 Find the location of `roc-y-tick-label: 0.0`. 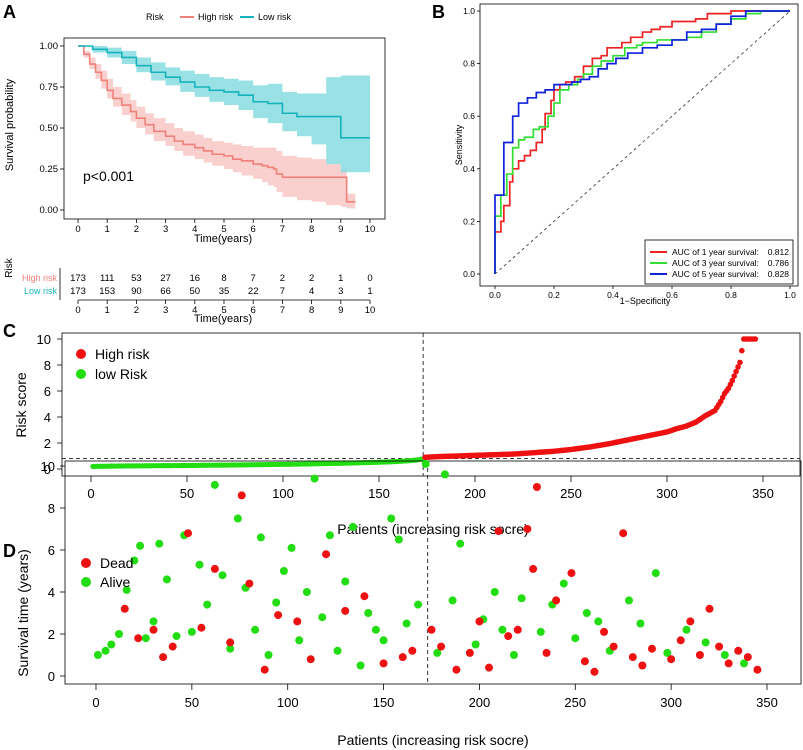

roc-y-tick-label: 0.0 is located at coordinates (469, 274).